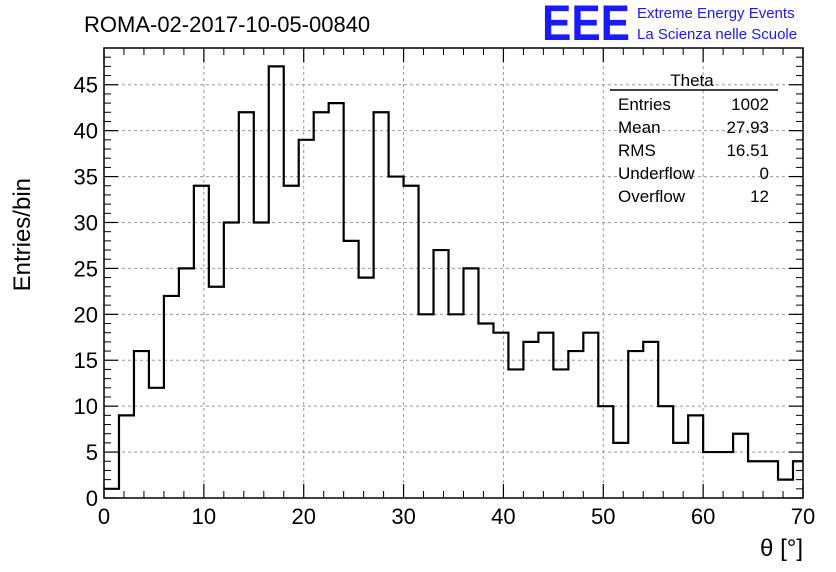 The width and height of the screenshot is (836, 572). What do you see at coordinates (22, 234) in the screenshot?
I see `y-axis-label: Entries/bin` at bounding box center [22, 234].